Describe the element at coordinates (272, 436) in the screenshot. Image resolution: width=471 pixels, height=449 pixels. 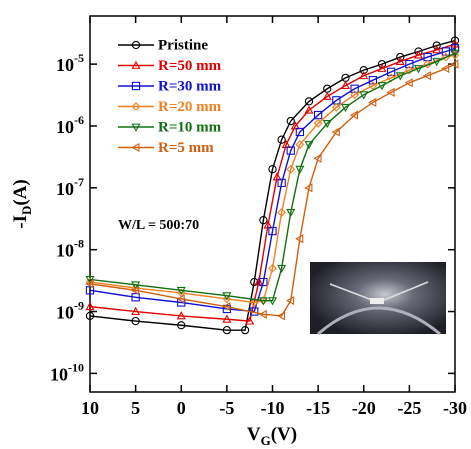
I see `x-axis-label: VG(V)` at that location.